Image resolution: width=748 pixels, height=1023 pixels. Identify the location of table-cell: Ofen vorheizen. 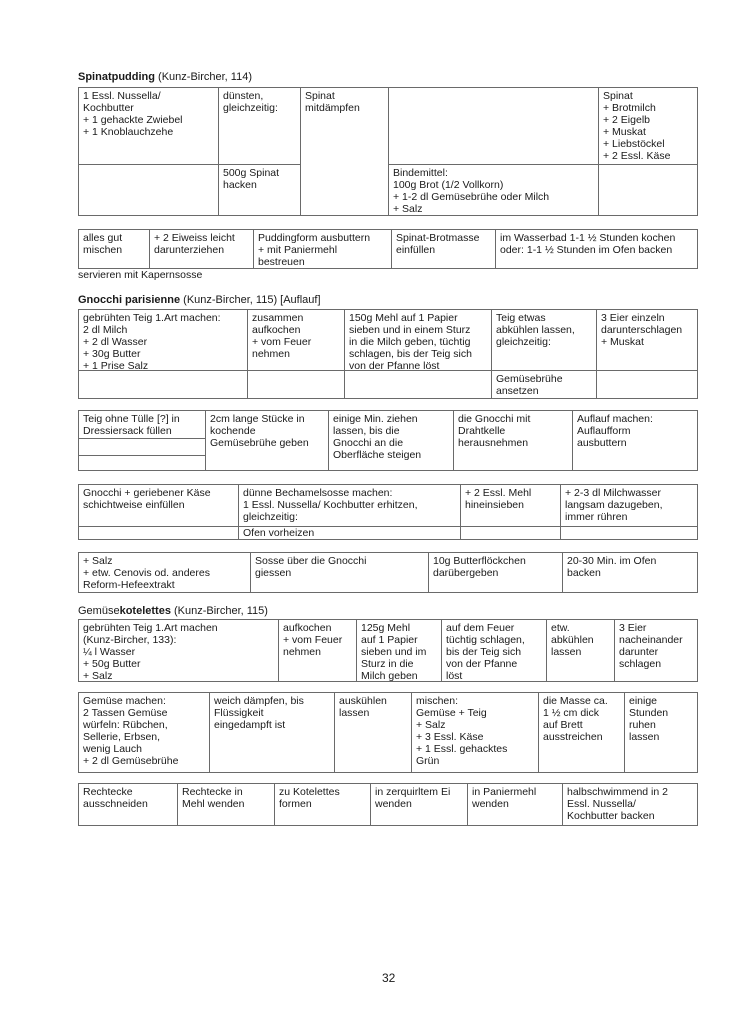
(349, 533).